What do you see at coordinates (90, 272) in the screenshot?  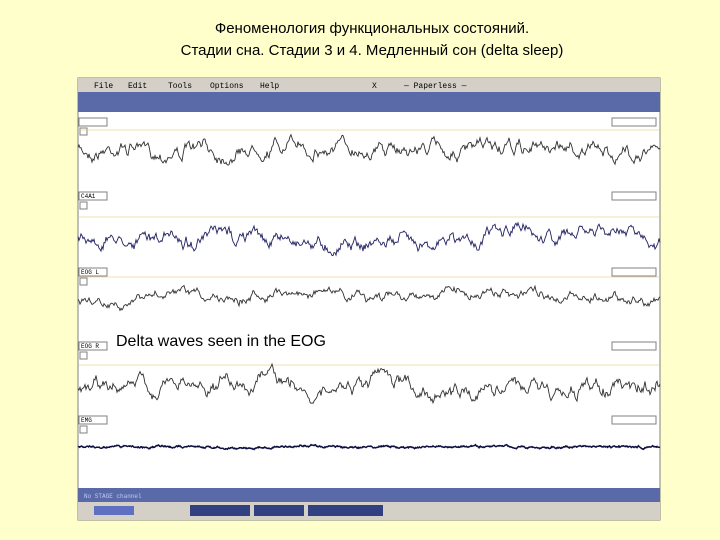 I see `channel-label: EOG L` at bounding box center [90, 272].